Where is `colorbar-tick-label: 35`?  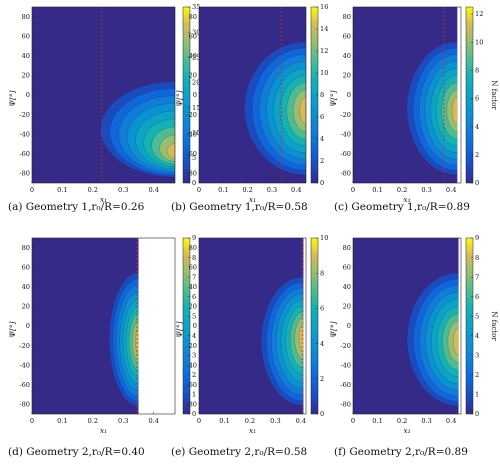 colorbar-tick-label: 35 is located at coordinates (196, 7).